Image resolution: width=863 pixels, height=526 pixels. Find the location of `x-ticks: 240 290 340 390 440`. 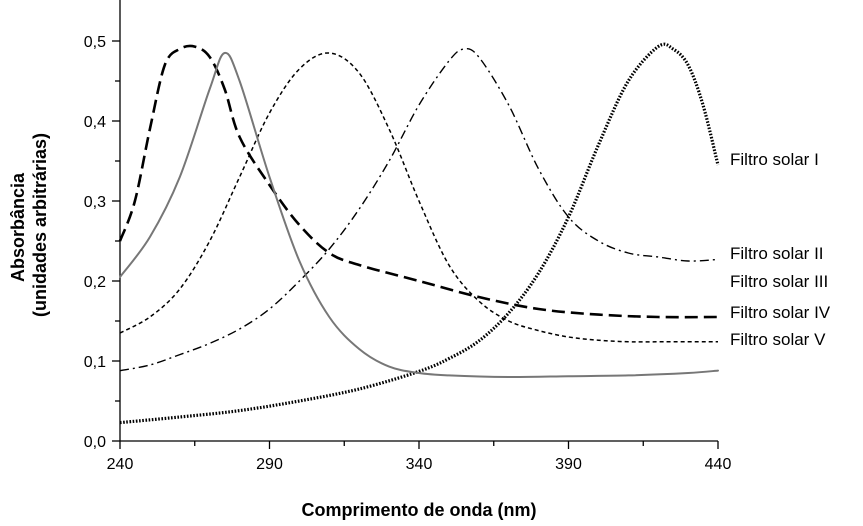

x-ticks: 240 290 340 390 440 is located at coordinates (419, 457).